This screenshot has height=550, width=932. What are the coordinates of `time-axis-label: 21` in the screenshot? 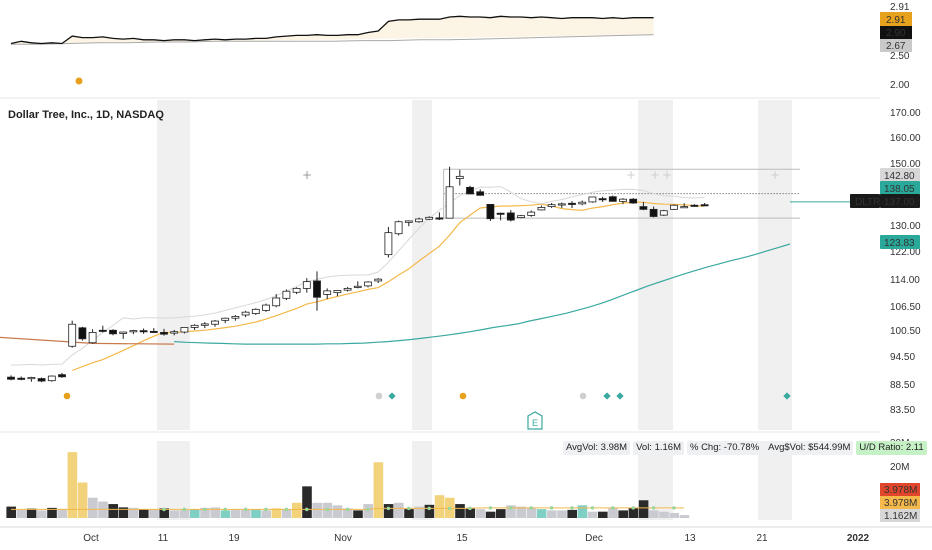 It's located at (762, 538).